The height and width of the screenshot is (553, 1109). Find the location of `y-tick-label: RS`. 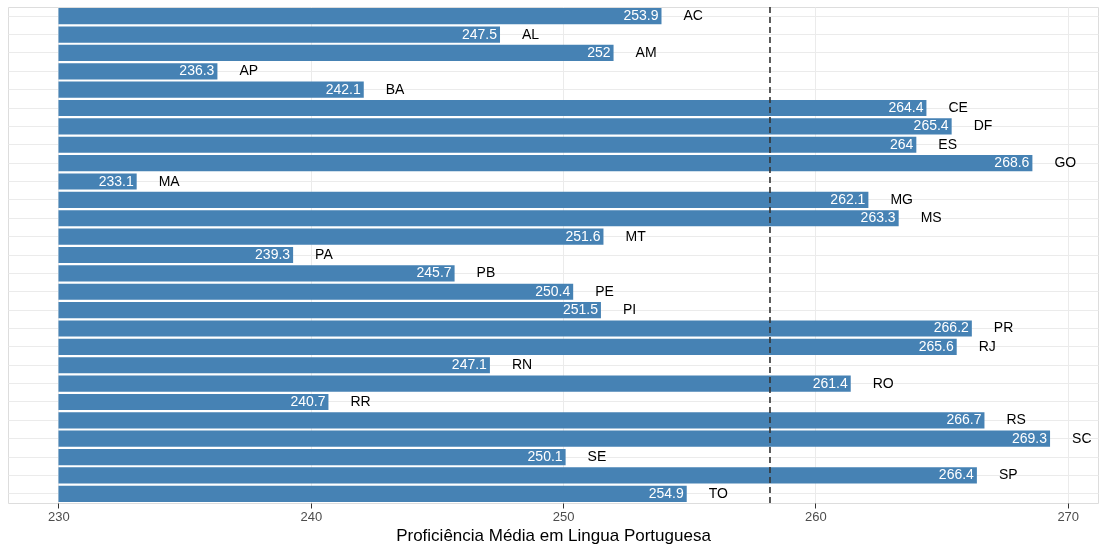

y-tick-label: RS is located at coordinates (1016, 419).